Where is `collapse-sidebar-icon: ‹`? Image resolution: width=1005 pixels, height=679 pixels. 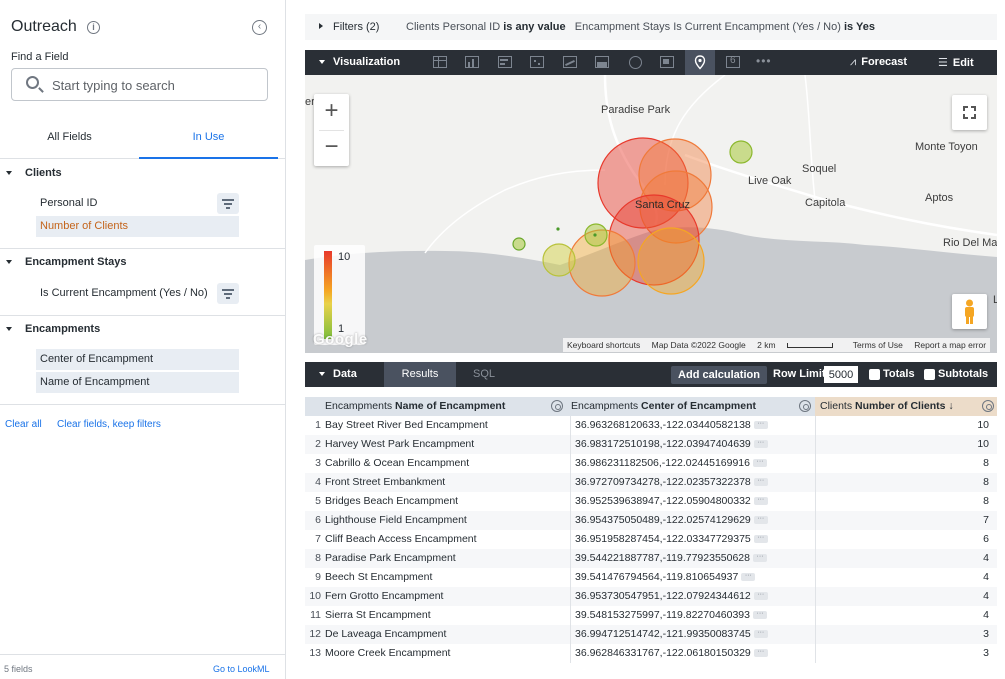
collapse-sidebar-icon: ‹ is located at coordinates (259, 27).